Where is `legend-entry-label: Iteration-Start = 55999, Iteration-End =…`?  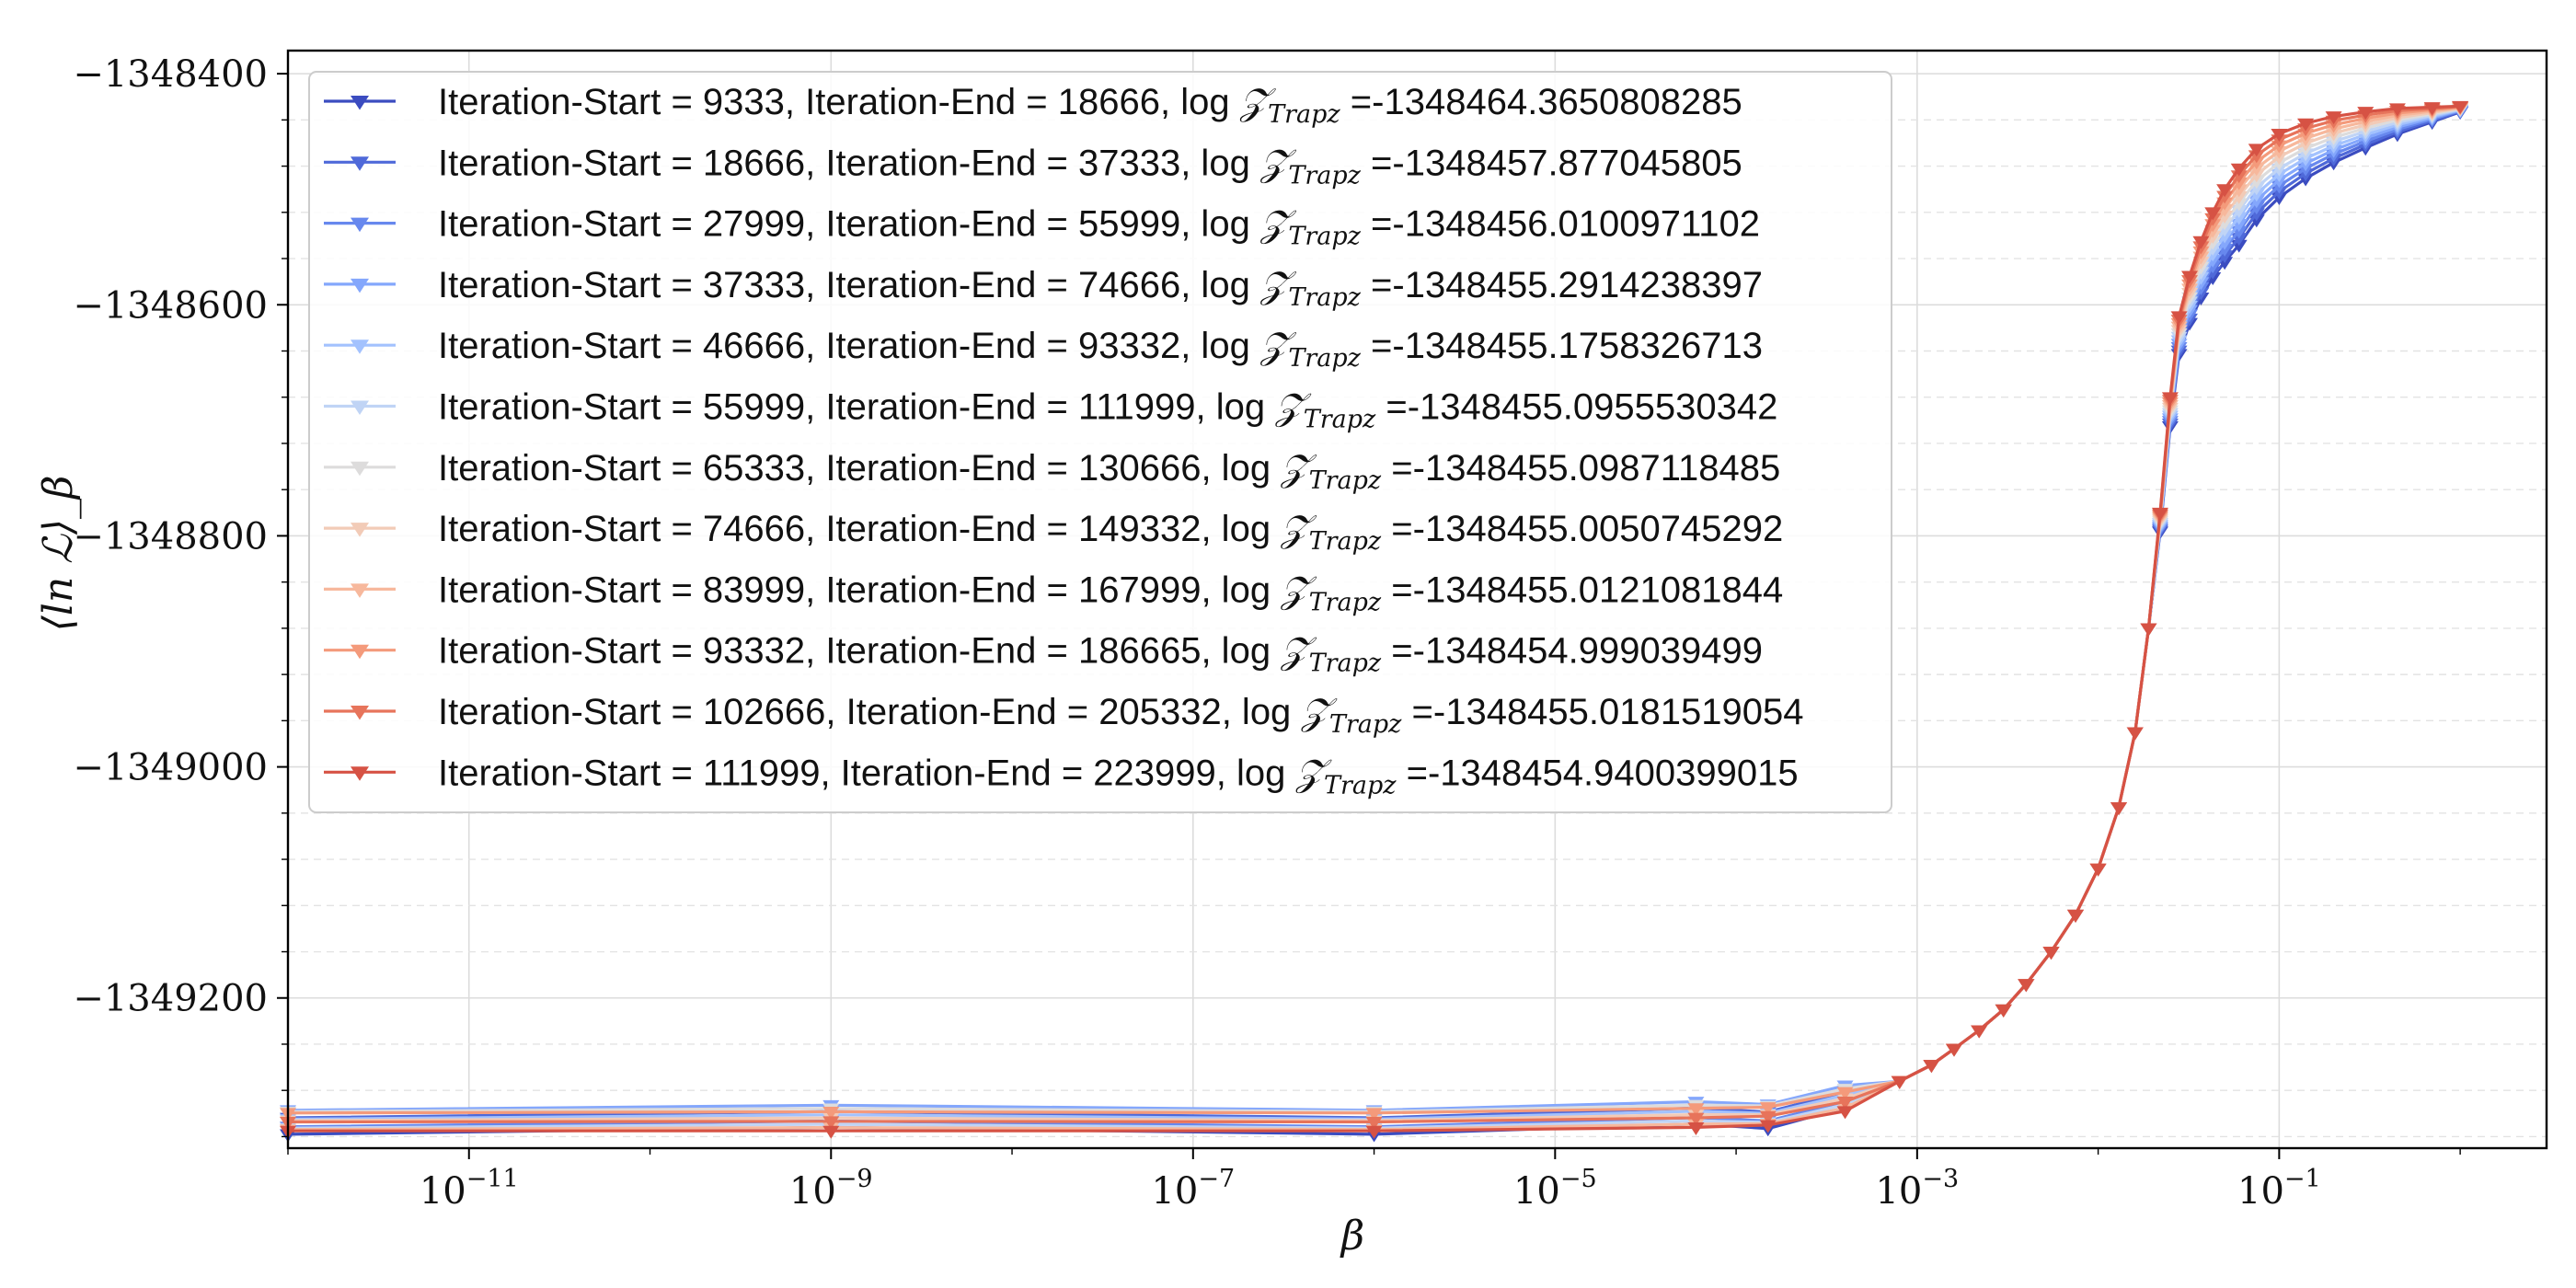
legend-entry-label: Iteration-Start = 55999, Iteration-End =… is located at coordinates (1107, 410).